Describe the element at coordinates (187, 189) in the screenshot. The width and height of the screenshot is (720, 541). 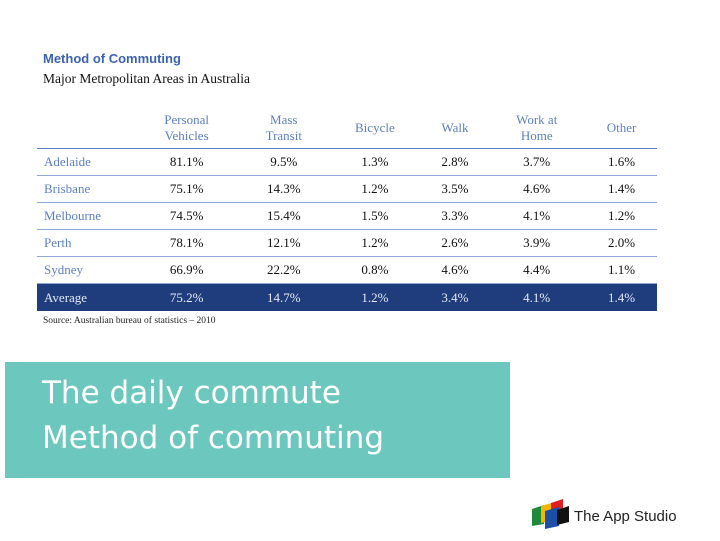
I see `value-cell: 75.1%` at that location.